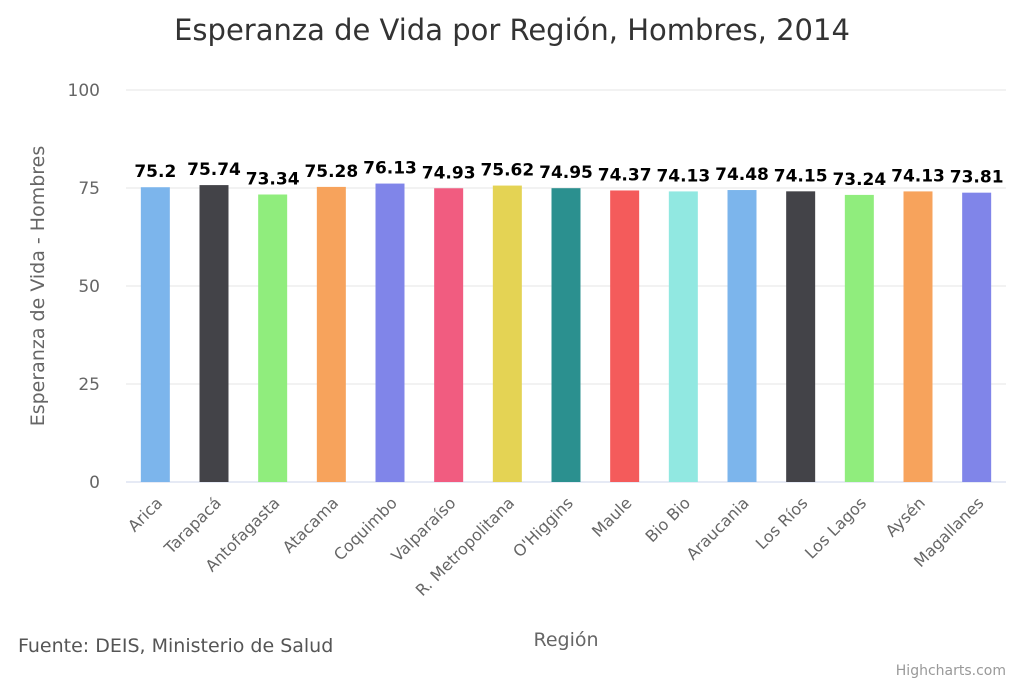 Image resolution: width=1024 pixels, height=683 pixels. Describe the element at coordinates (89, 189) in the screenshot. I see `y-tick-label: 75` at that location.